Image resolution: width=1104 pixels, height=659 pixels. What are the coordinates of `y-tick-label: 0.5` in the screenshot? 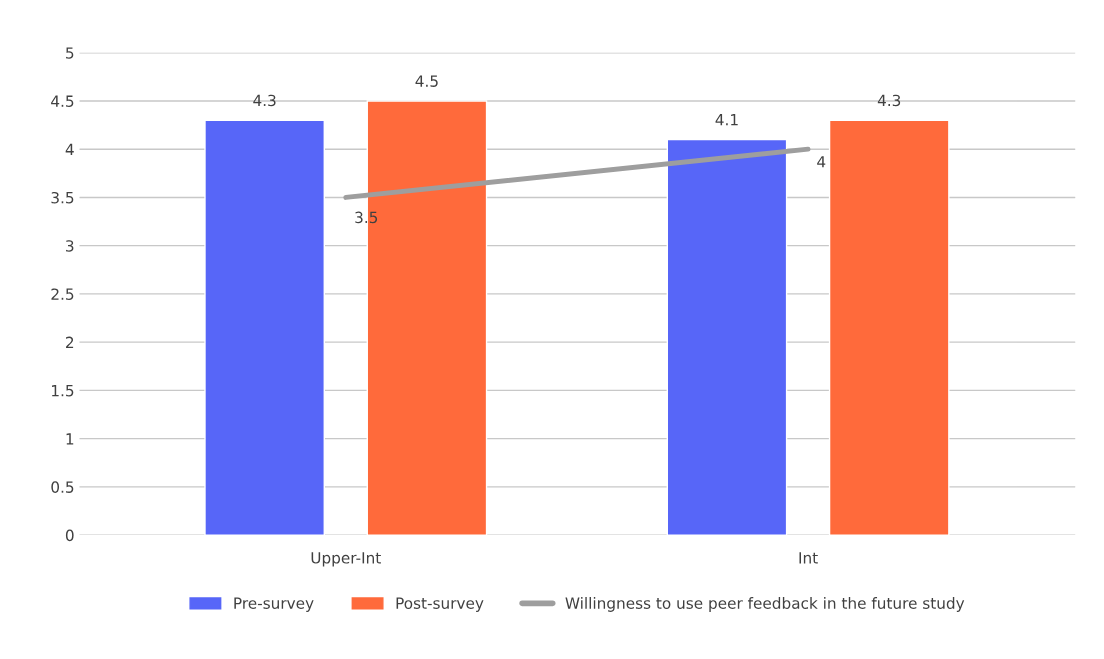 It's located at (62, 487).